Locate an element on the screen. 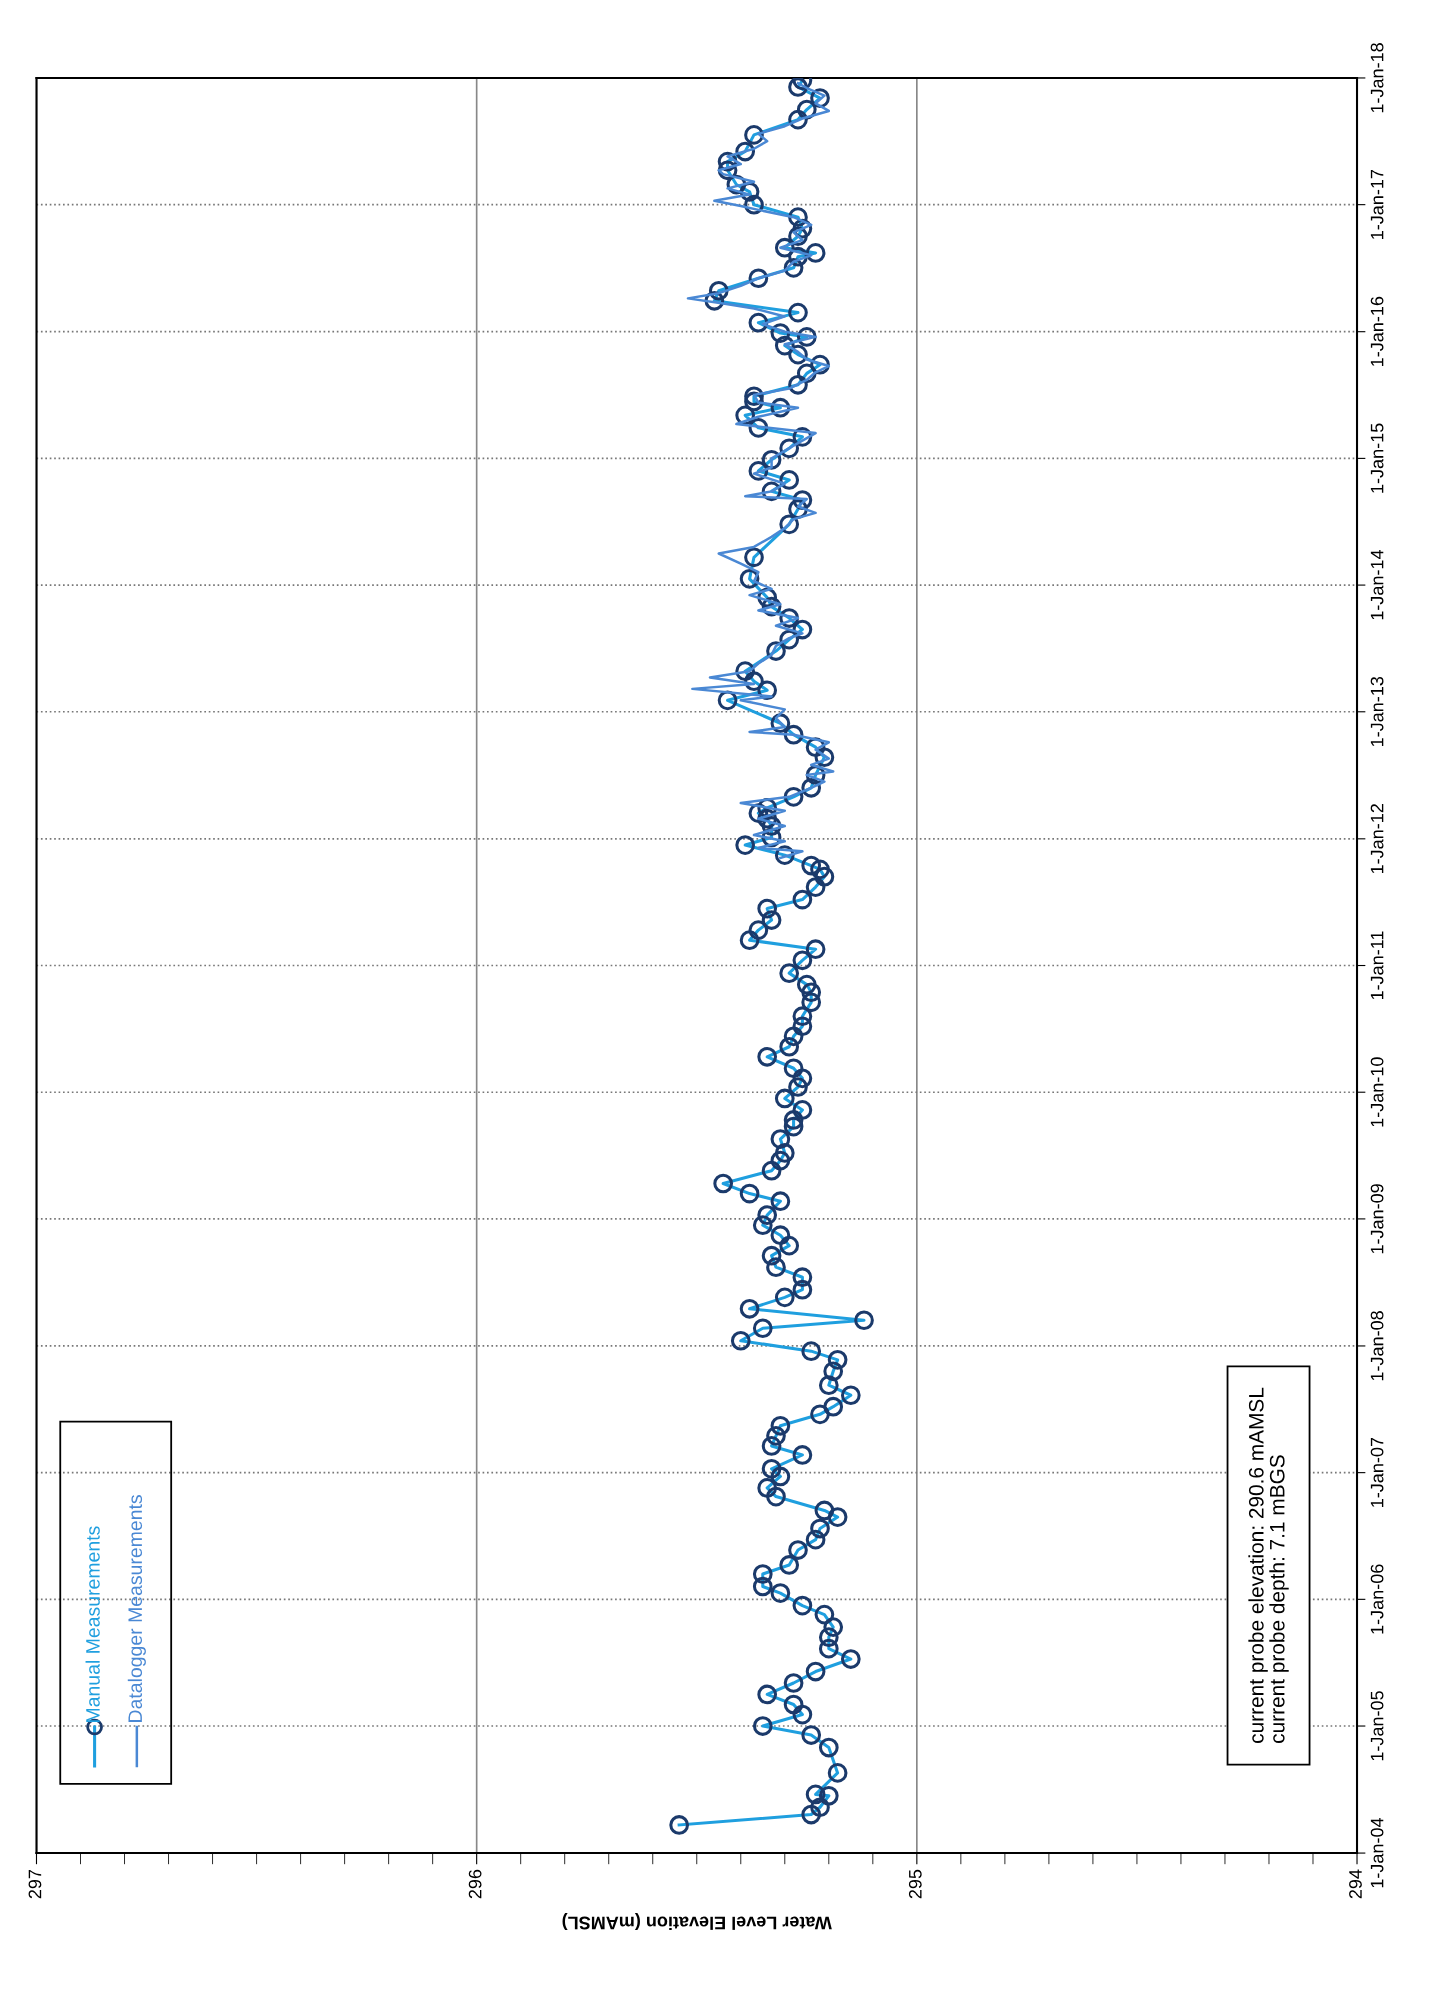  y-tick-label: 1-Jan-08 is located at coordinates (1377, 1346).